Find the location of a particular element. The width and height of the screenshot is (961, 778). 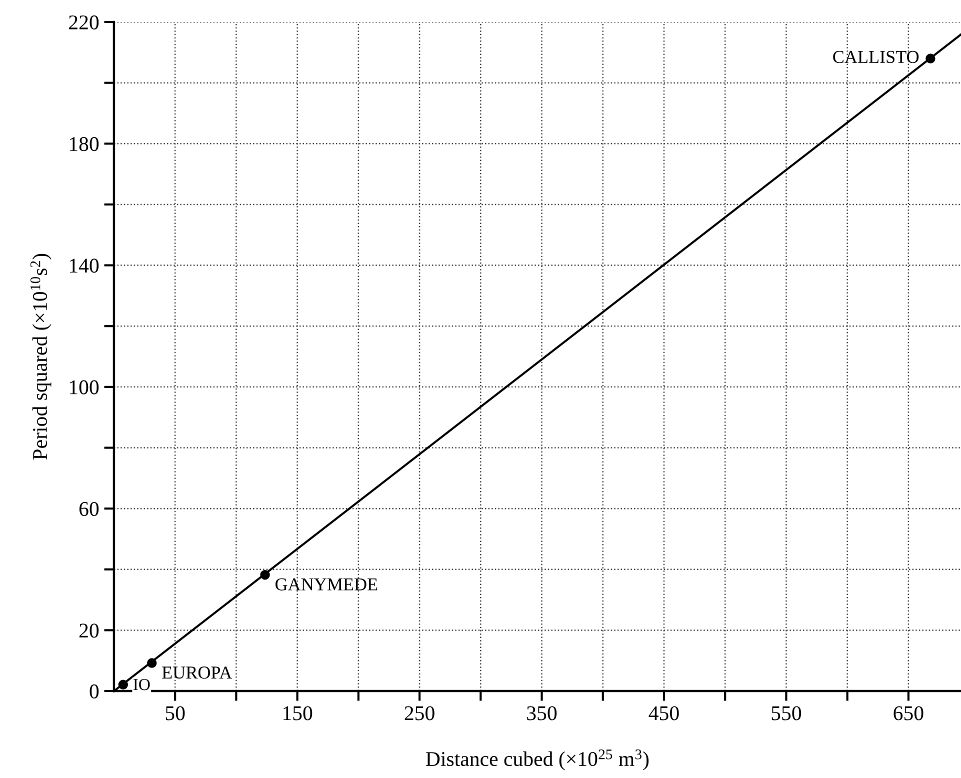

x-tick-label: 650 is located at coordinates (909, 713).